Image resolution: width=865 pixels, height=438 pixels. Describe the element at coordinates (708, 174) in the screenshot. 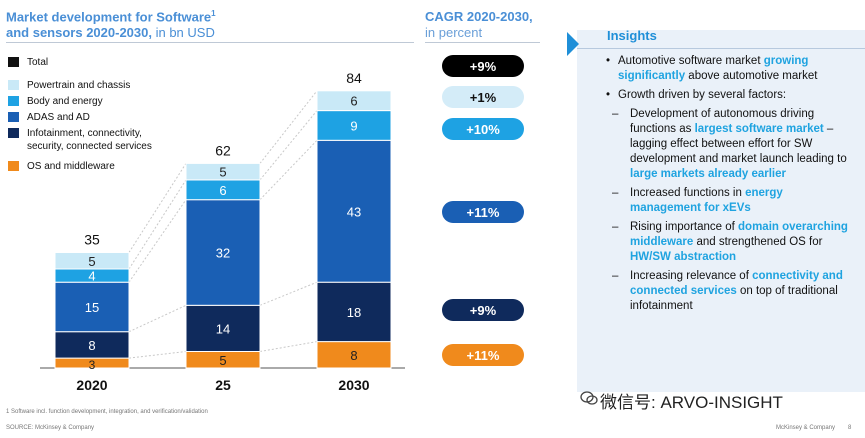

I see `insight-highlight: large markets already earlier` at that location.